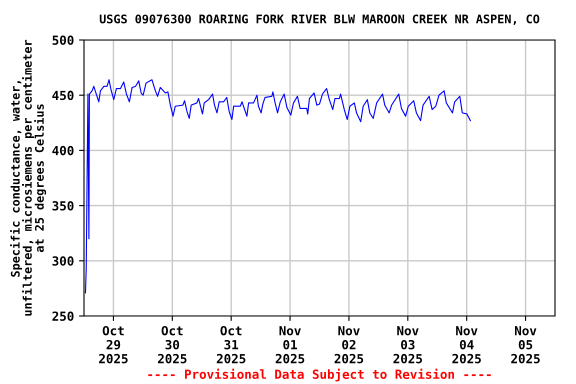  What do you see at coordinates (525, 345) in the screenshot?
I see `x-tick-label: Nov 05 2025` at bounding box center [525, 345].